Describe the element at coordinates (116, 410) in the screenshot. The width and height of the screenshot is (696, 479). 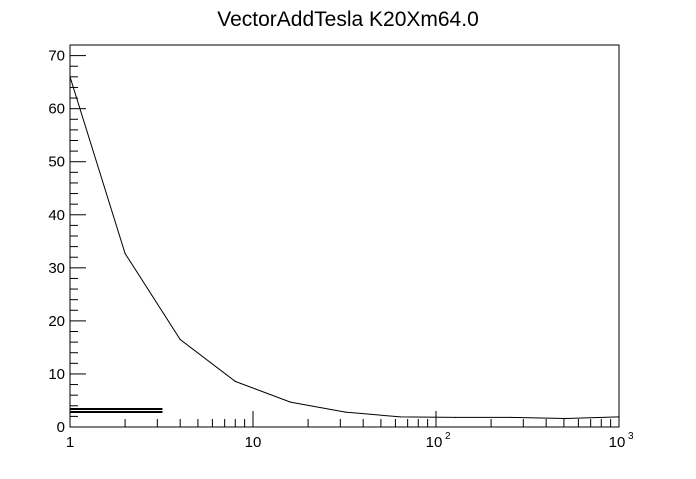
I see `legend` at that location.